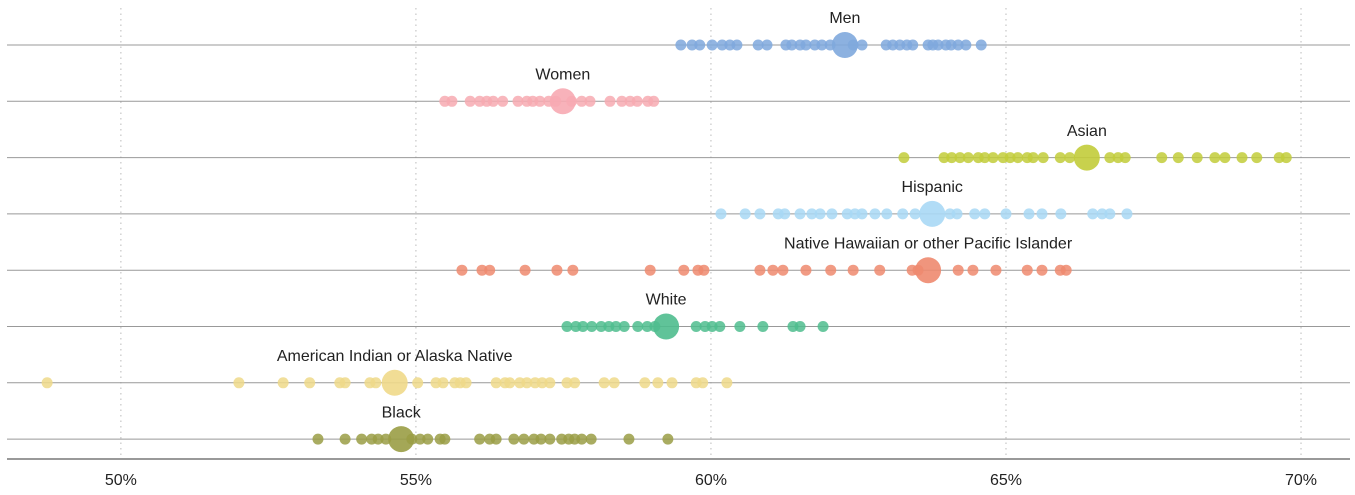 This screenshot has width=1355, height=495. Describe the element at coordinates (932, 187) in the screenshot. I see `group-label: Hispanic` at that location.